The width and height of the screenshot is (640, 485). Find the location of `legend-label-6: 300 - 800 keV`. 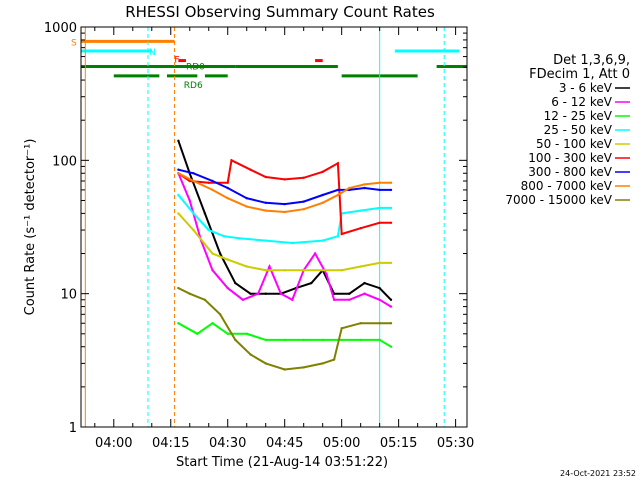

legend-label-6: 300 - 800 keV is located at coordinates (570, 172).